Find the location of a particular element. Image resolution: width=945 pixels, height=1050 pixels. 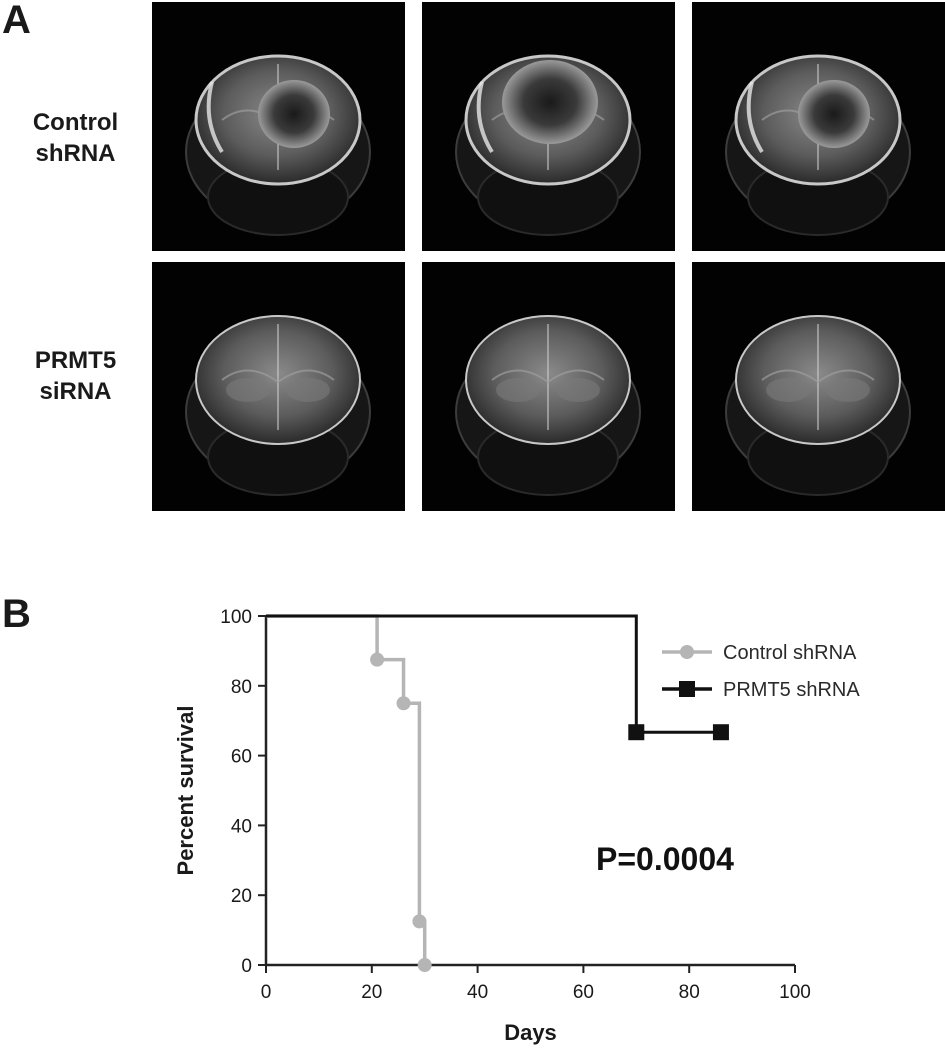

panel-b-letter: B is located at coordinates (16, 614).